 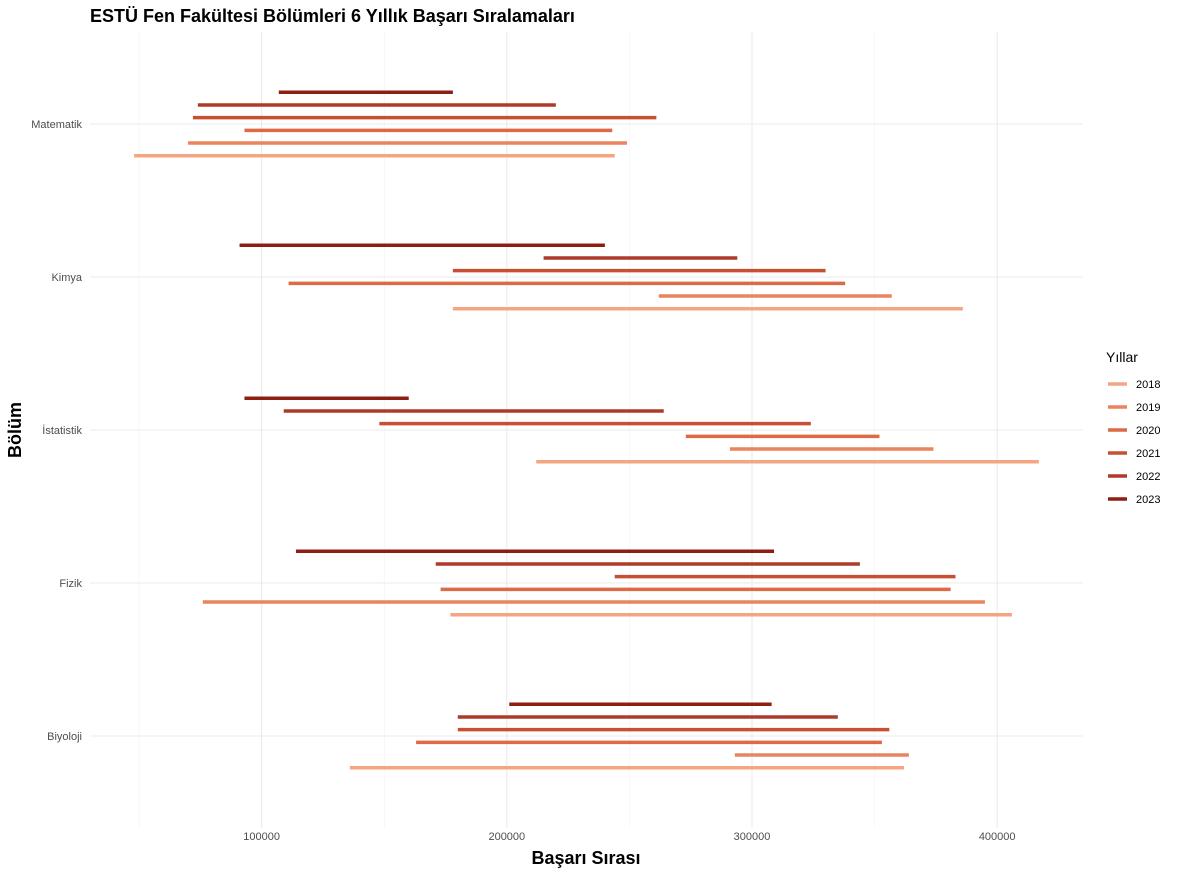 I want to click on y-tick-labels: Matematik Kimya İstatistik Fizik Biyoloji, so click(x=57, y=431).